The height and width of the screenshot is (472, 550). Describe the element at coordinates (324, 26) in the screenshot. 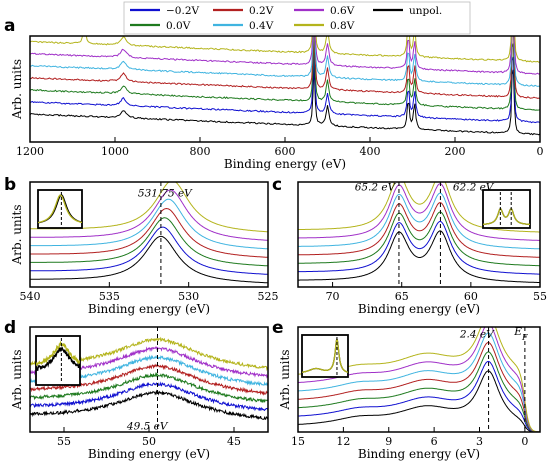

I see `legend-entry-08: 0.8V` at that location.